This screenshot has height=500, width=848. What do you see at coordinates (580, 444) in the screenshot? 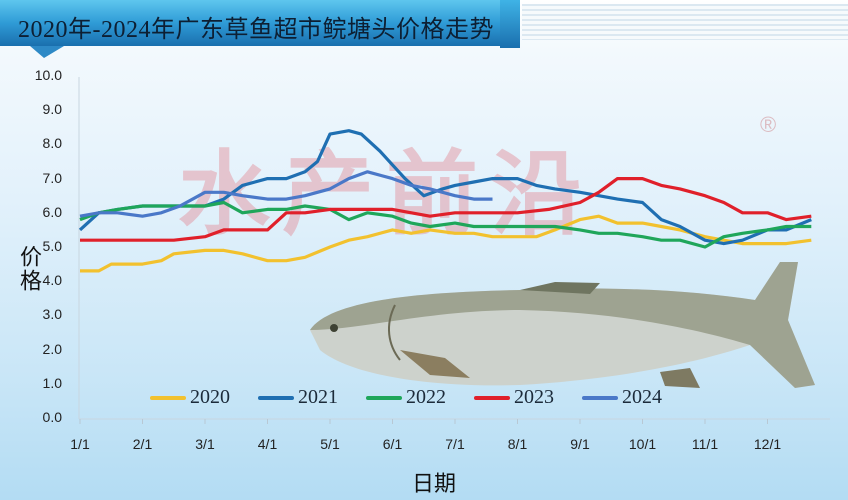
I see `x-tick-label: 9/1` at bounding box center [580, 444].